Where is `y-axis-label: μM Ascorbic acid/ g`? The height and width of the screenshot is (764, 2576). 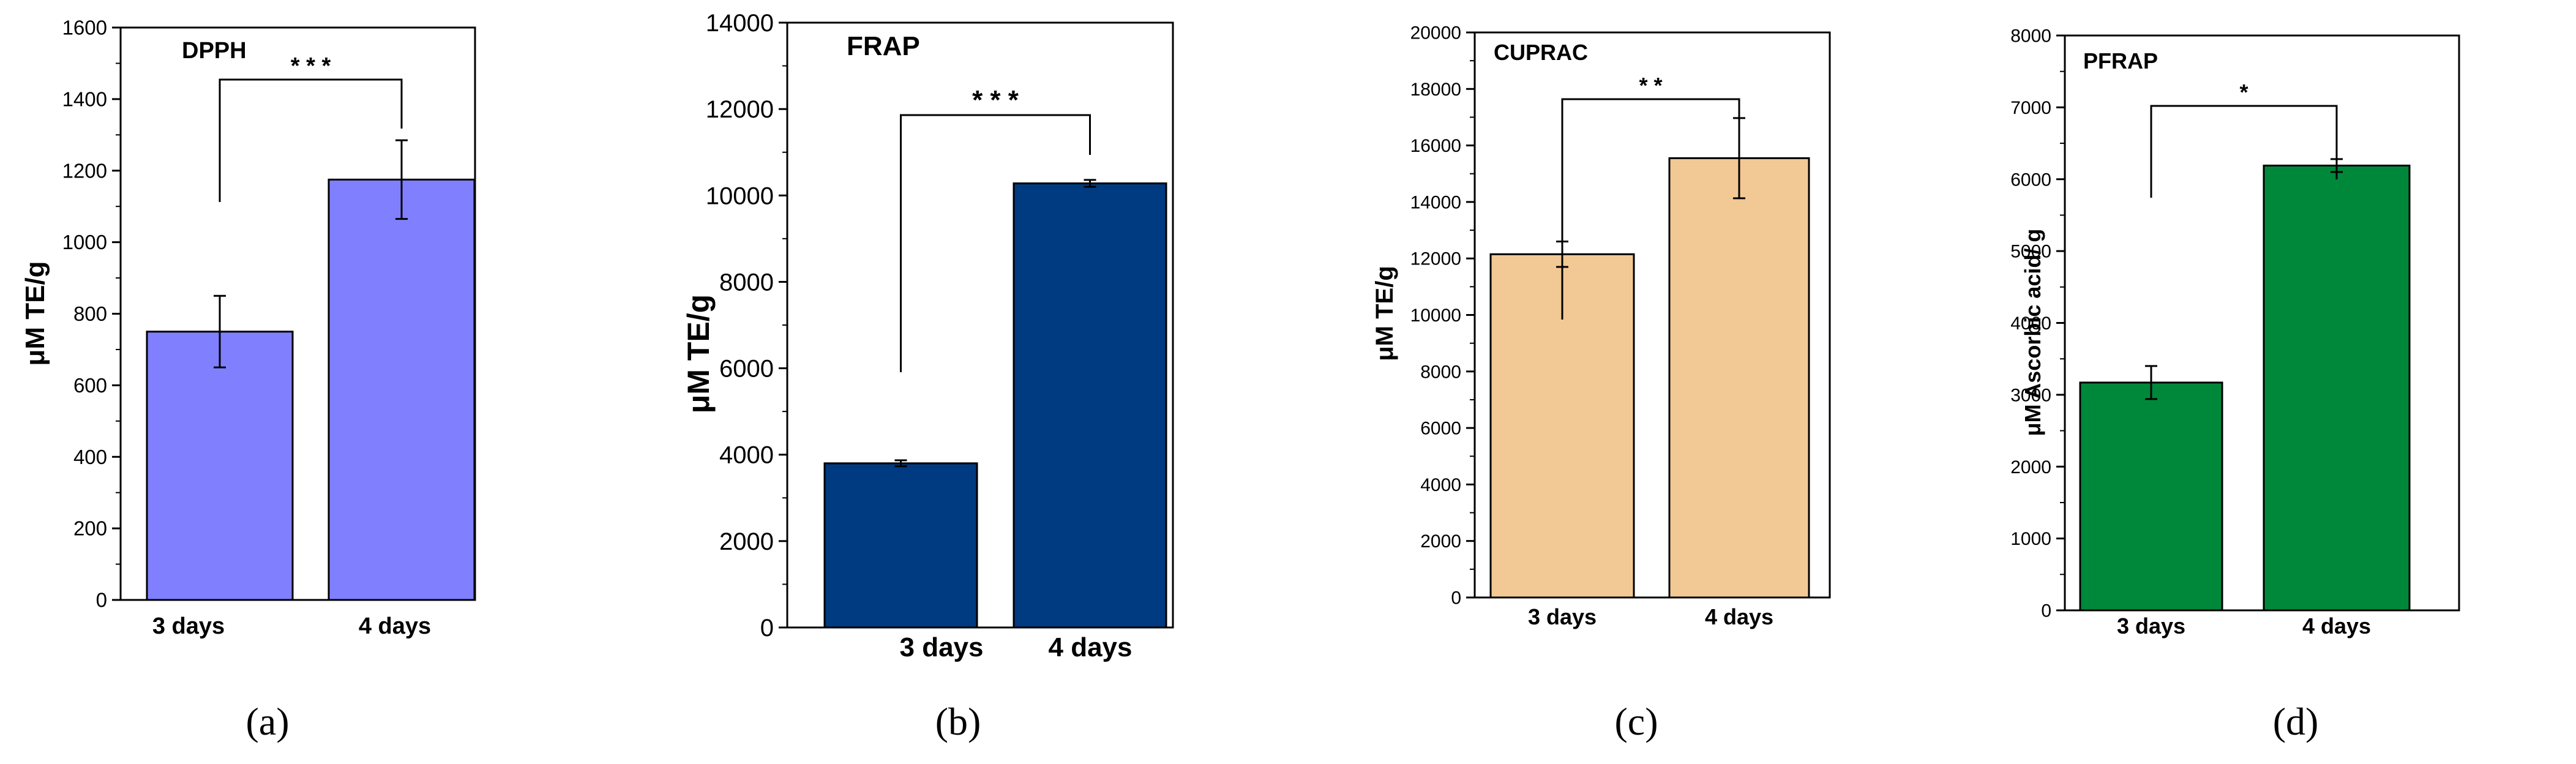
y-axis-label: μM Ascorbic acid/ g is located at coordinates (2033, 332).